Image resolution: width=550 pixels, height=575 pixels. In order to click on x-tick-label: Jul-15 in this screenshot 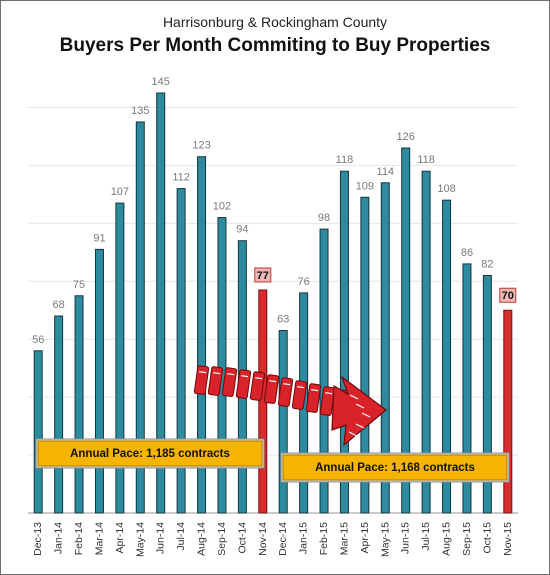, I will do `click(426, 536)`.